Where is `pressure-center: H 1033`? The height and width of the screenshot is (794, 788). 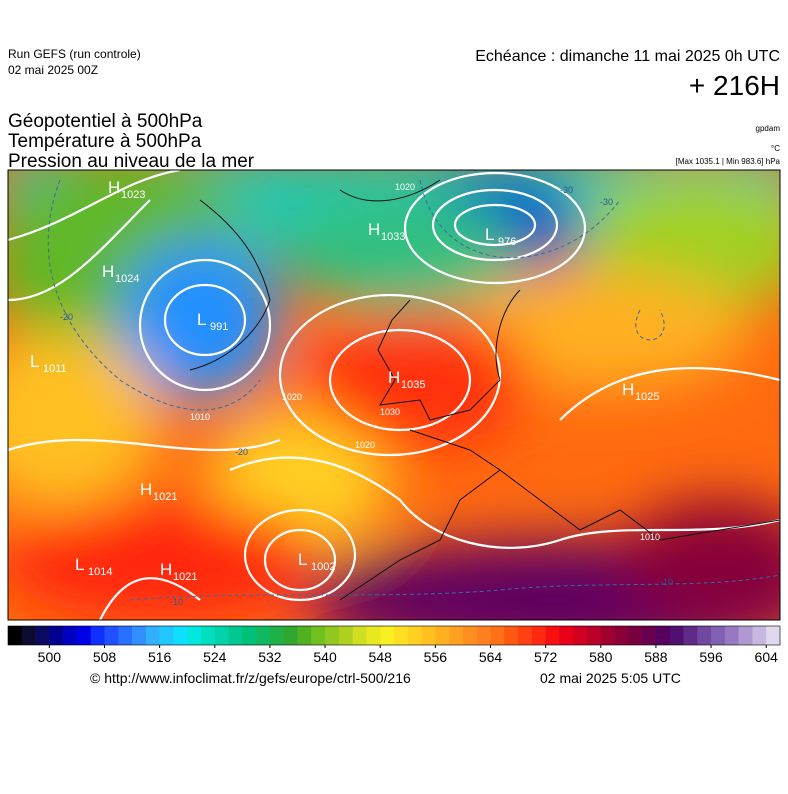 pressure-center: H 1033 is located at coordinates (386, 231).